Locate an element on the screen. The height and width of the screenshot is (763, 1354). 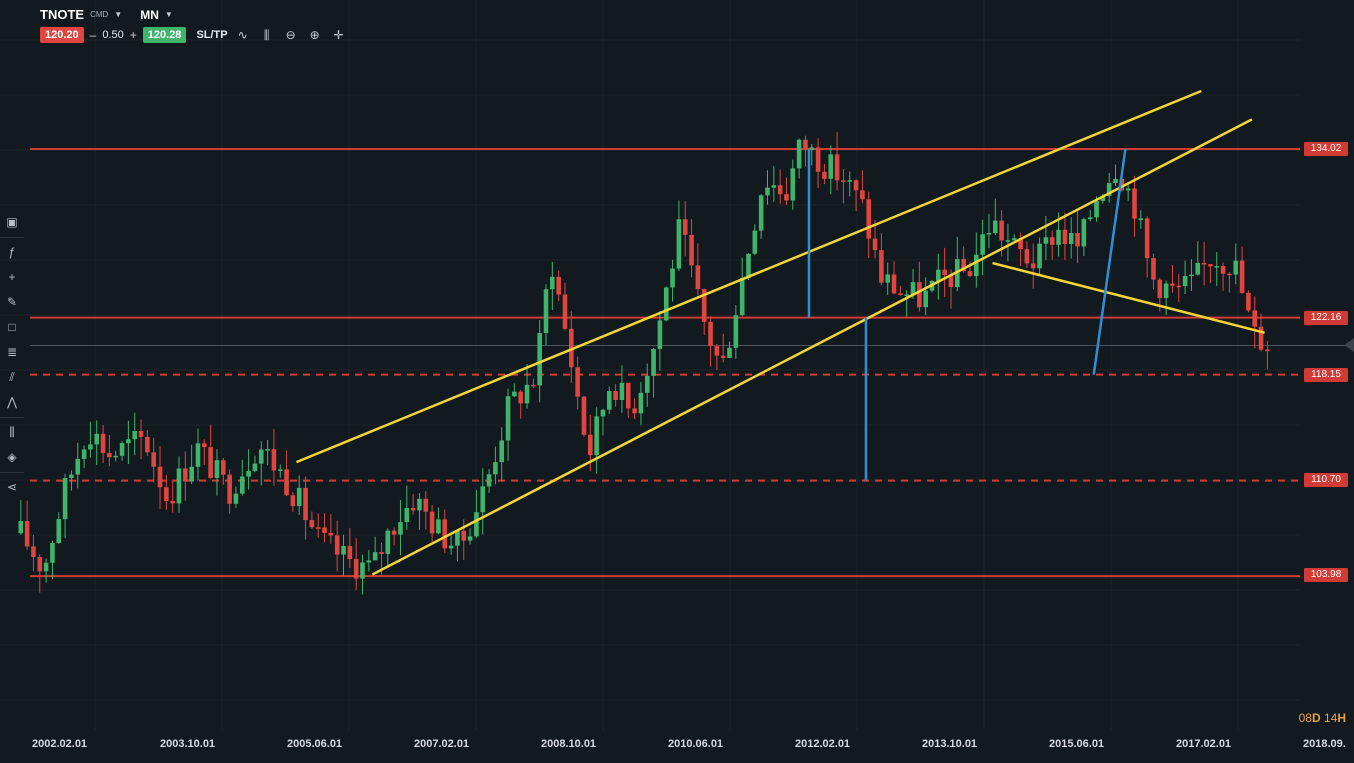
rectangle-icon: □ is located at coordinates (12, 327).